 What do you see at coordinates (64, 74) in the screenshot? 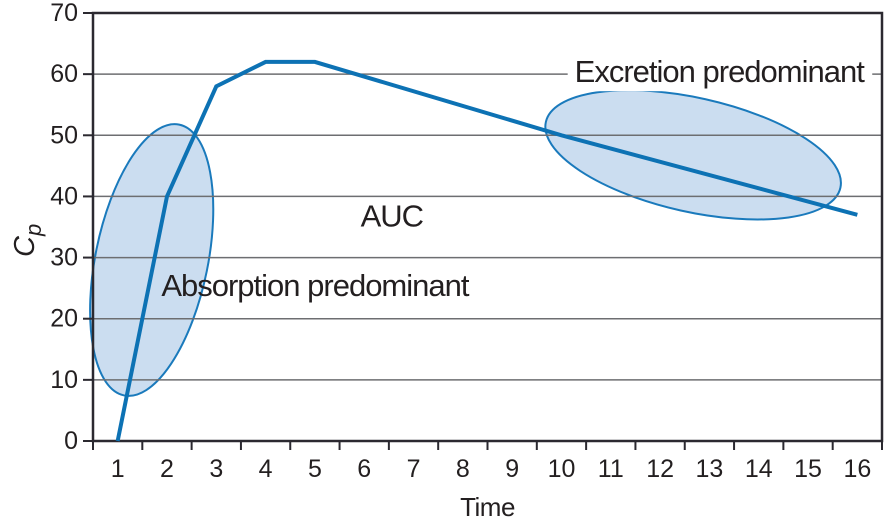
I see `y-tick-label: 60` at bounding box center [64, 74].